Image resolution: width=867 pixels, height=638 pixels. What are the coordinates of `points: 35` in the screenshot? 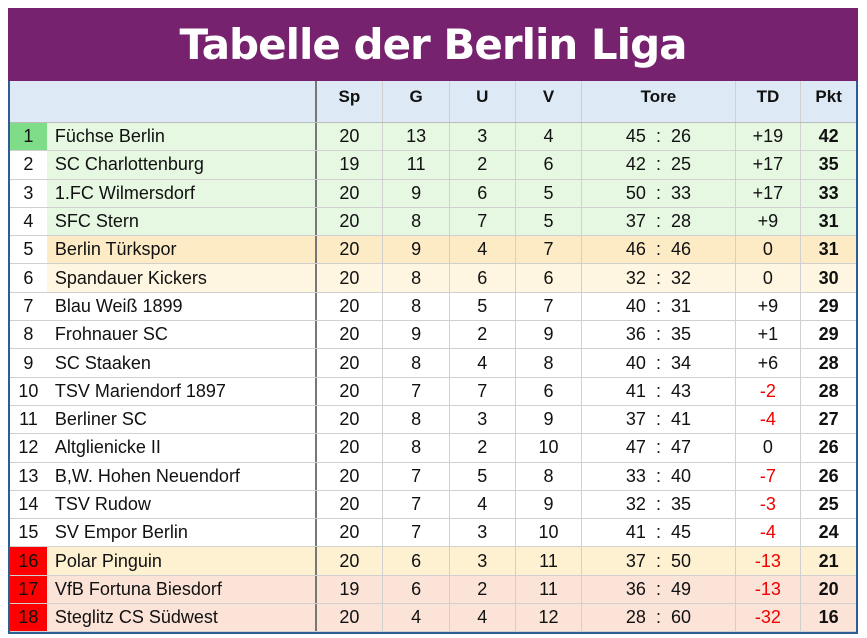 It's located at (828, 164).